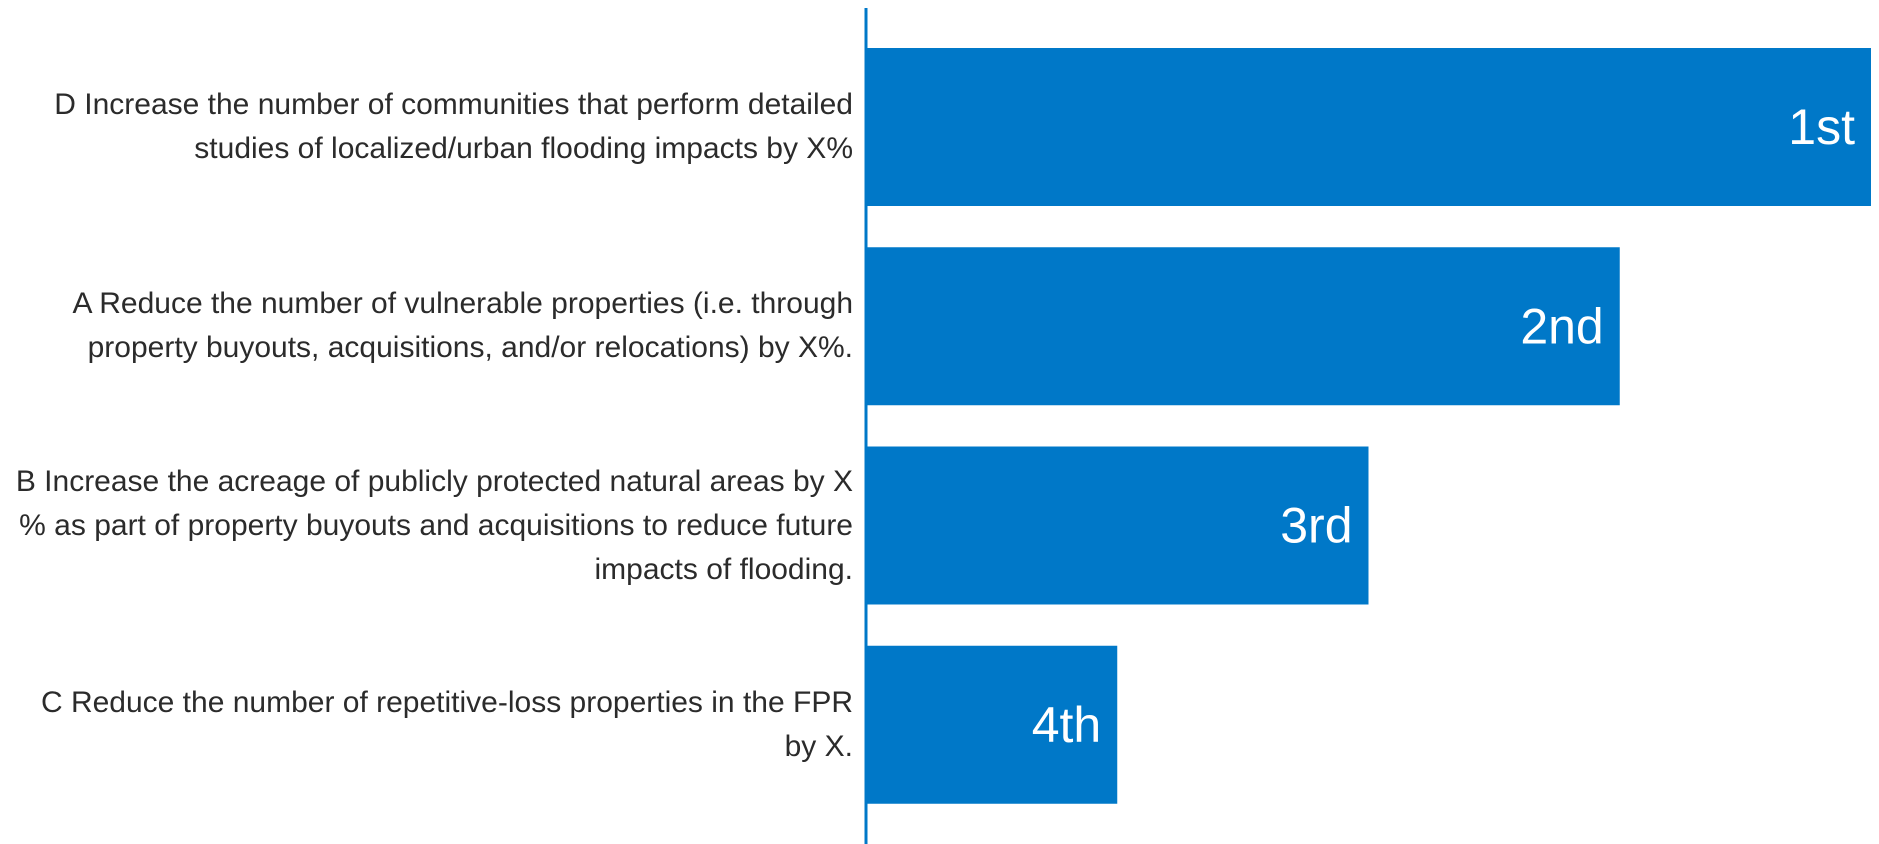 The image size is (1879, 844). I want to click on value-label: 4th, so click(1067, 725).